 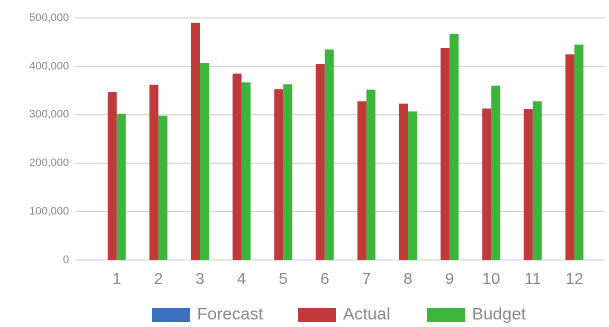 I want to click on y-tick-label: 200,000, so click(x=49, y=163).